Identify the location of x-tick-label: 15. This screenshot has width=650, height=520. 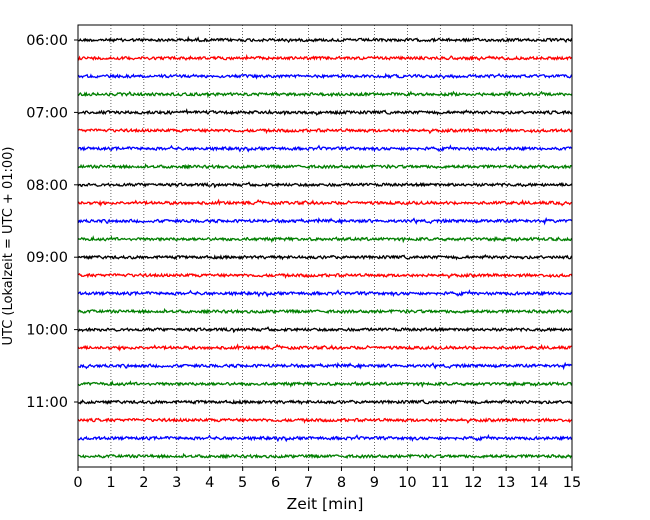
(572, 483).